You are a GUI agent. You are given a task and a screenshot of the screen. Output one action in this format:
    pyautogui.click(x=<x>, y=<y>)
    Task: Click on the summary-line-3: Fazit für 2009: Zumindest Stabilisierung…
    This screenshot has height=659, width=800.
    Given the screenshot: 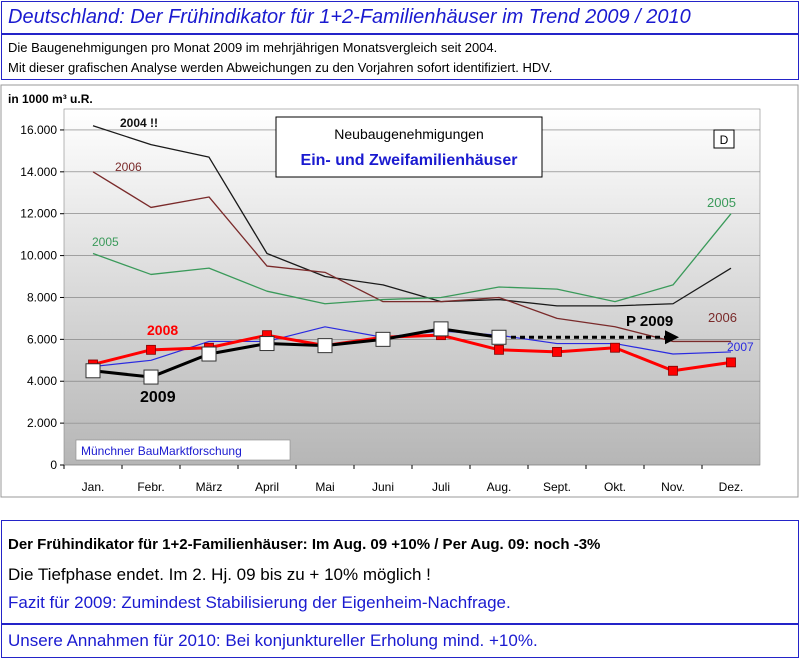 What is the action you would take?
    pyautogui.click(x=259, y=602)
    